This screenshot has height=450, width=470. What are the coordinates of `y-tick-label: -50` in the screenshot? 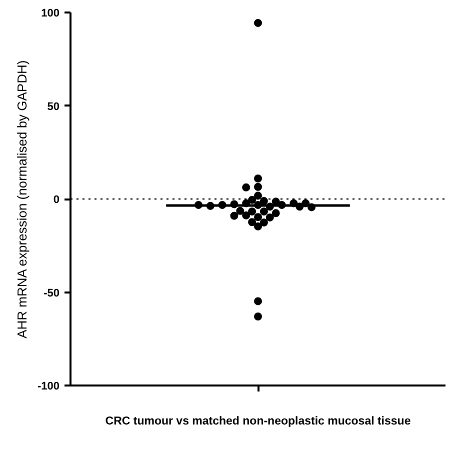 It's located at (52, 293).